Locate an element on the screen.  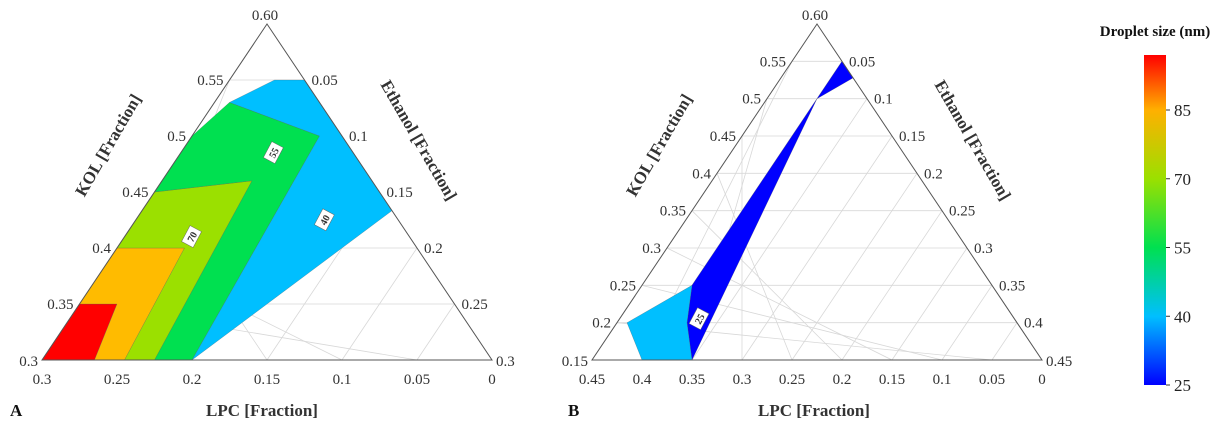
colorbar-title: Droplet size (nm) is located at coordinates (1155, 32).